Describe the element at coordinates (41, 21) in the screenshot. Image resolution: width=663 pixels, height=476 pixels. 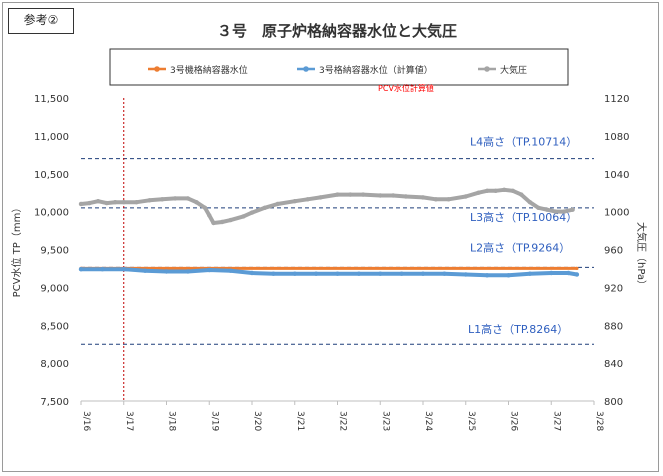
I see `reference-badge: 参考②` at that location.